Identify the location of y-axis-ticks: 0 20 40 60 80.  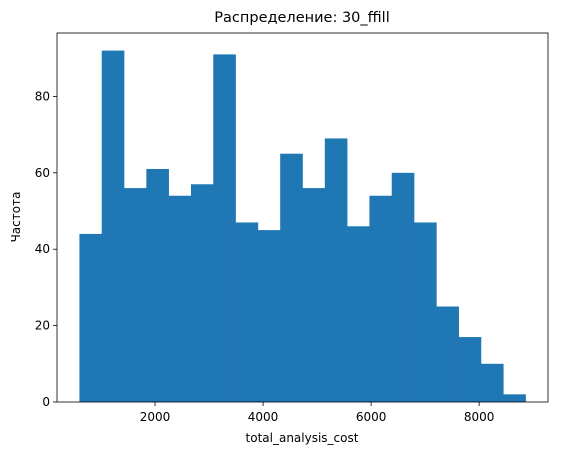
(46, 249).